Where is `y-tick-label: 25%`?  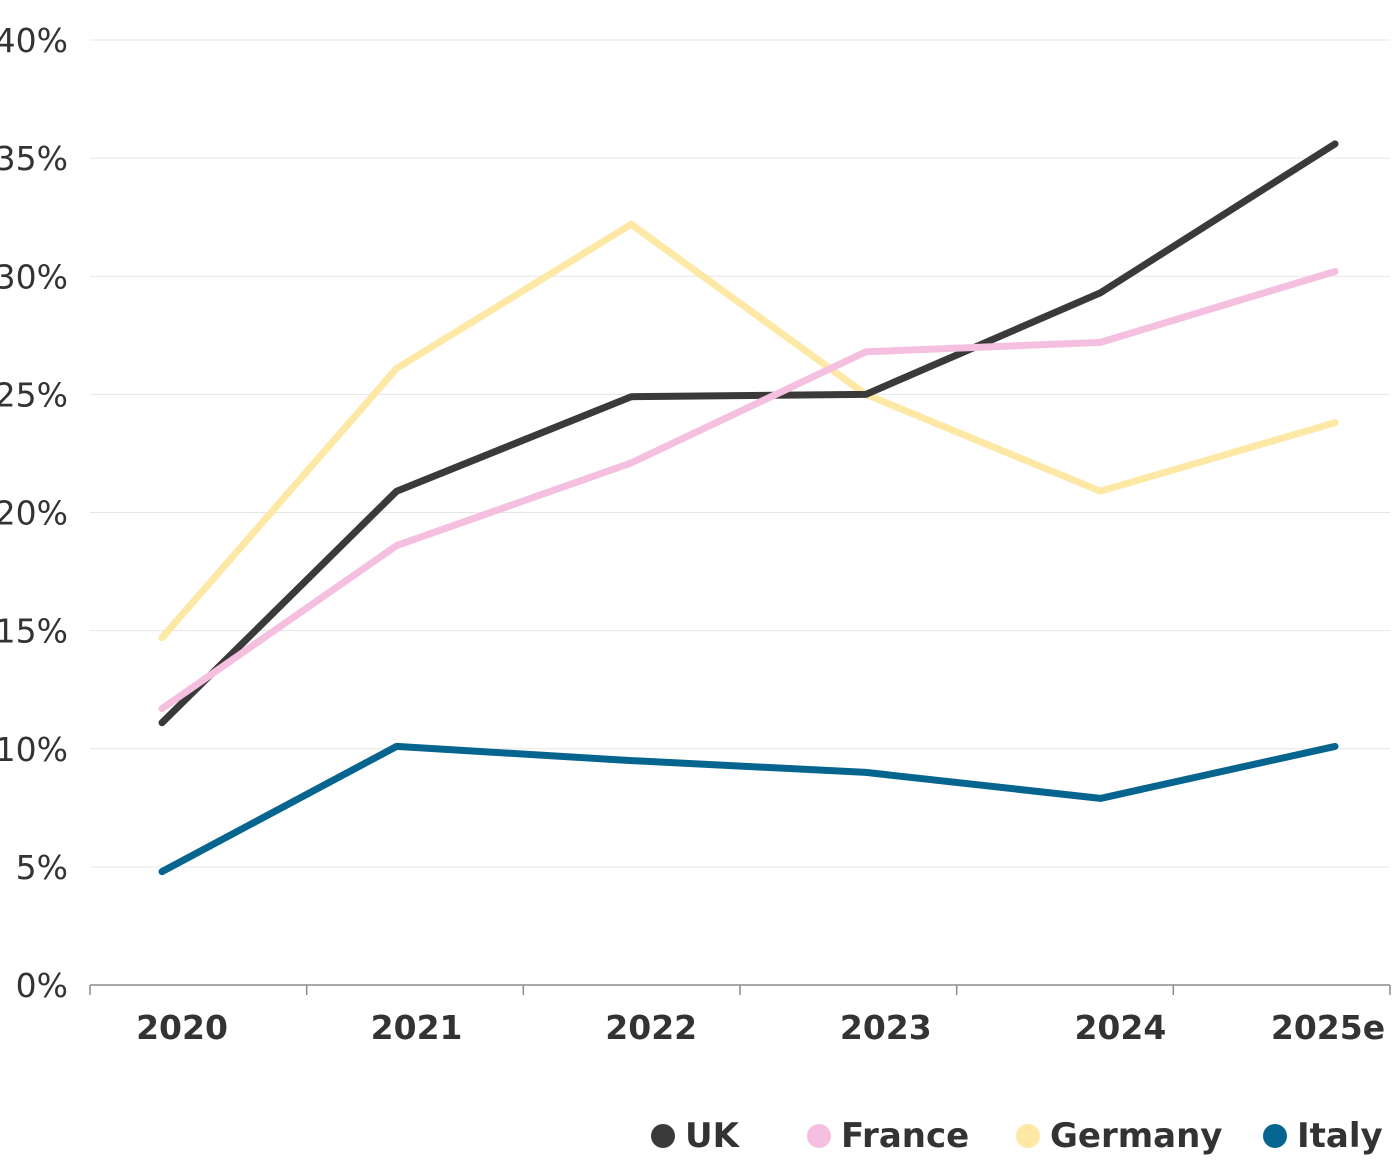
y-tick-label: 25% is located at coordinates (34, 394).